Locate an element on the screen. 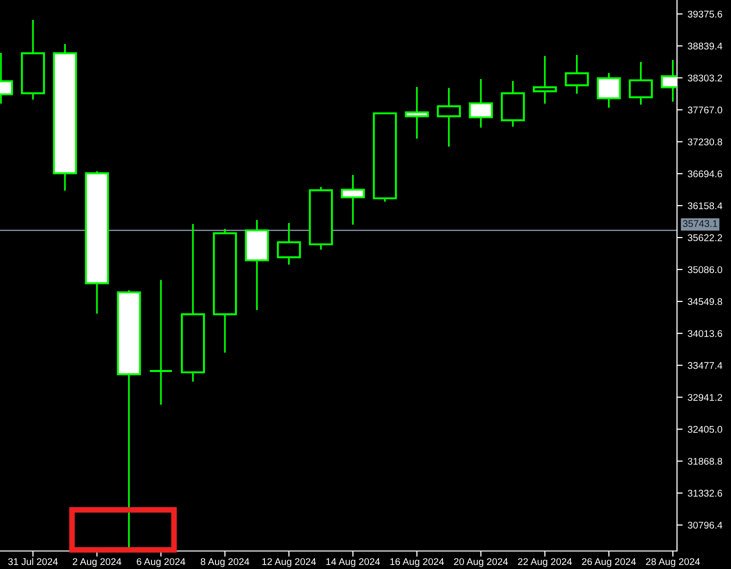 The height and width of the screenshot is (569, 731). y-tick-label: 32941.2 is located at coordinates (705, 397).